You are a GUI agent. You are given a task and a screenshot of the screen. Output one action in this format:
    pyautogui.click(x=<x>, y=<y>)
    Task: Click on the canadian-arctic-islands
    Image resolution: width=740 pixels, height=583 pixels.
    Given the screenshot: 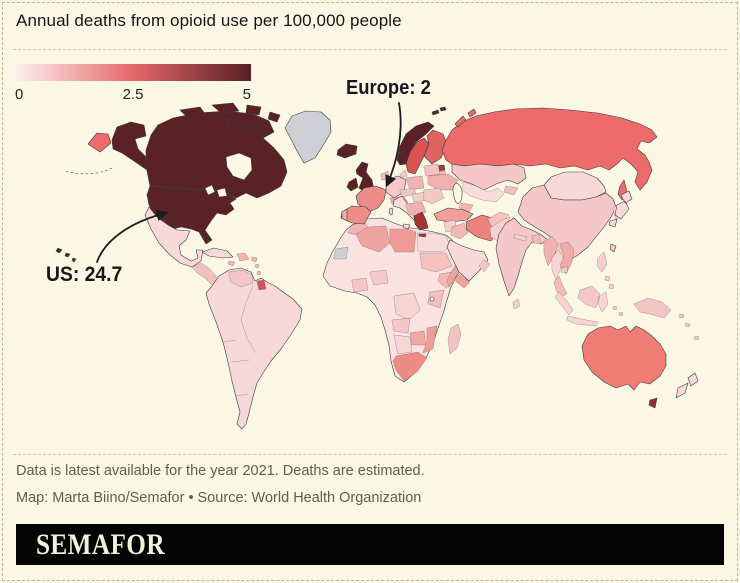 What is the action you would take?
    pyautogui.click(x=230, y=118)
    